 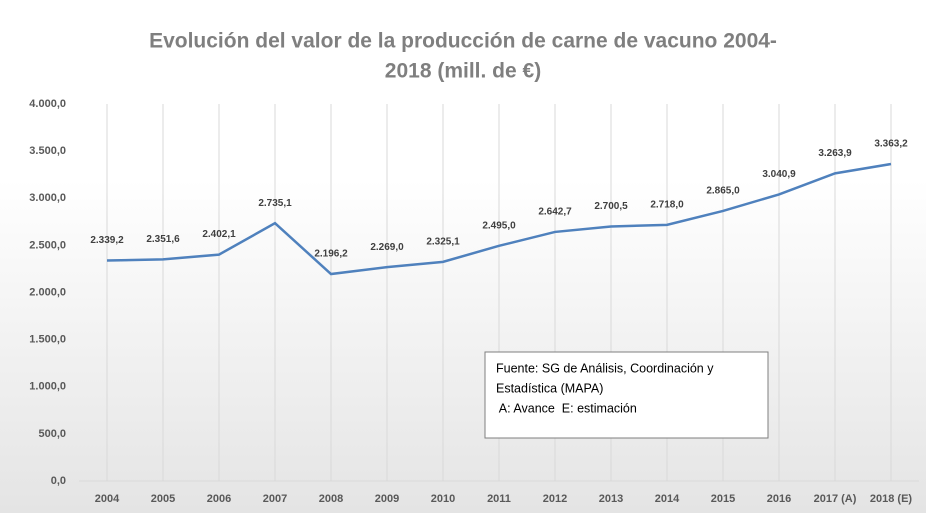 What do you see at coordinates (107, 240) in the screenshot?
I see `data-label: 2.339,2` at bounding box center [107, 240].